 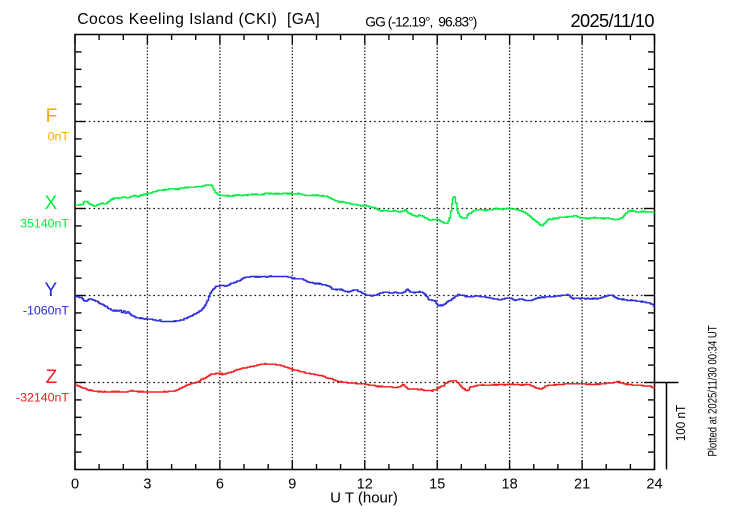 I want to click on svg-text: -1060nT, so click(x=46, y=311).